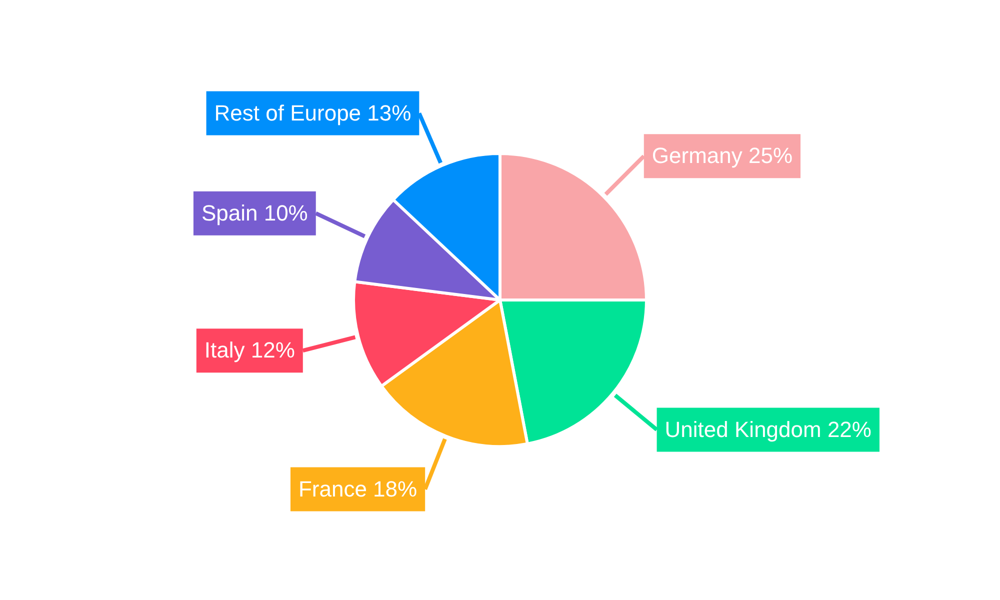  Describe the element at coordinates (768, 429) in the screenshot. I see `slice-label: United Kingdom 22%` at that location.